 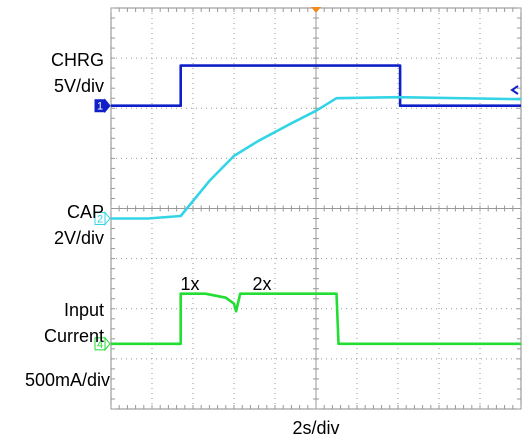 What do you see at coordinates (514, 90) in the screenshot?
I see `trigger-level-arrow` at bounding box center [514, 90].